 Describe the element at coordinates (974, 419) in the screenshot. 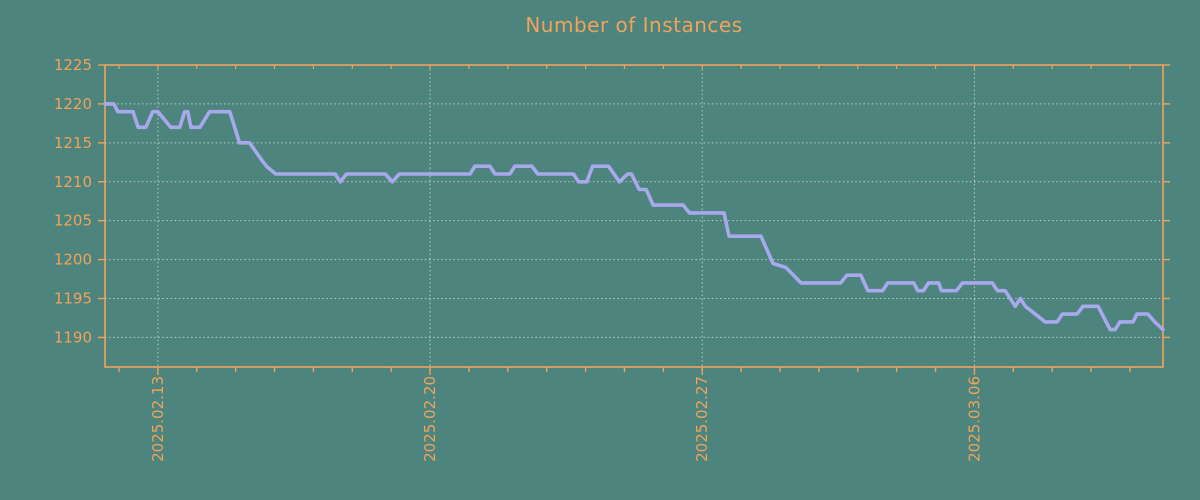

I see `x-tick-label: 2025.03.06` at that location.